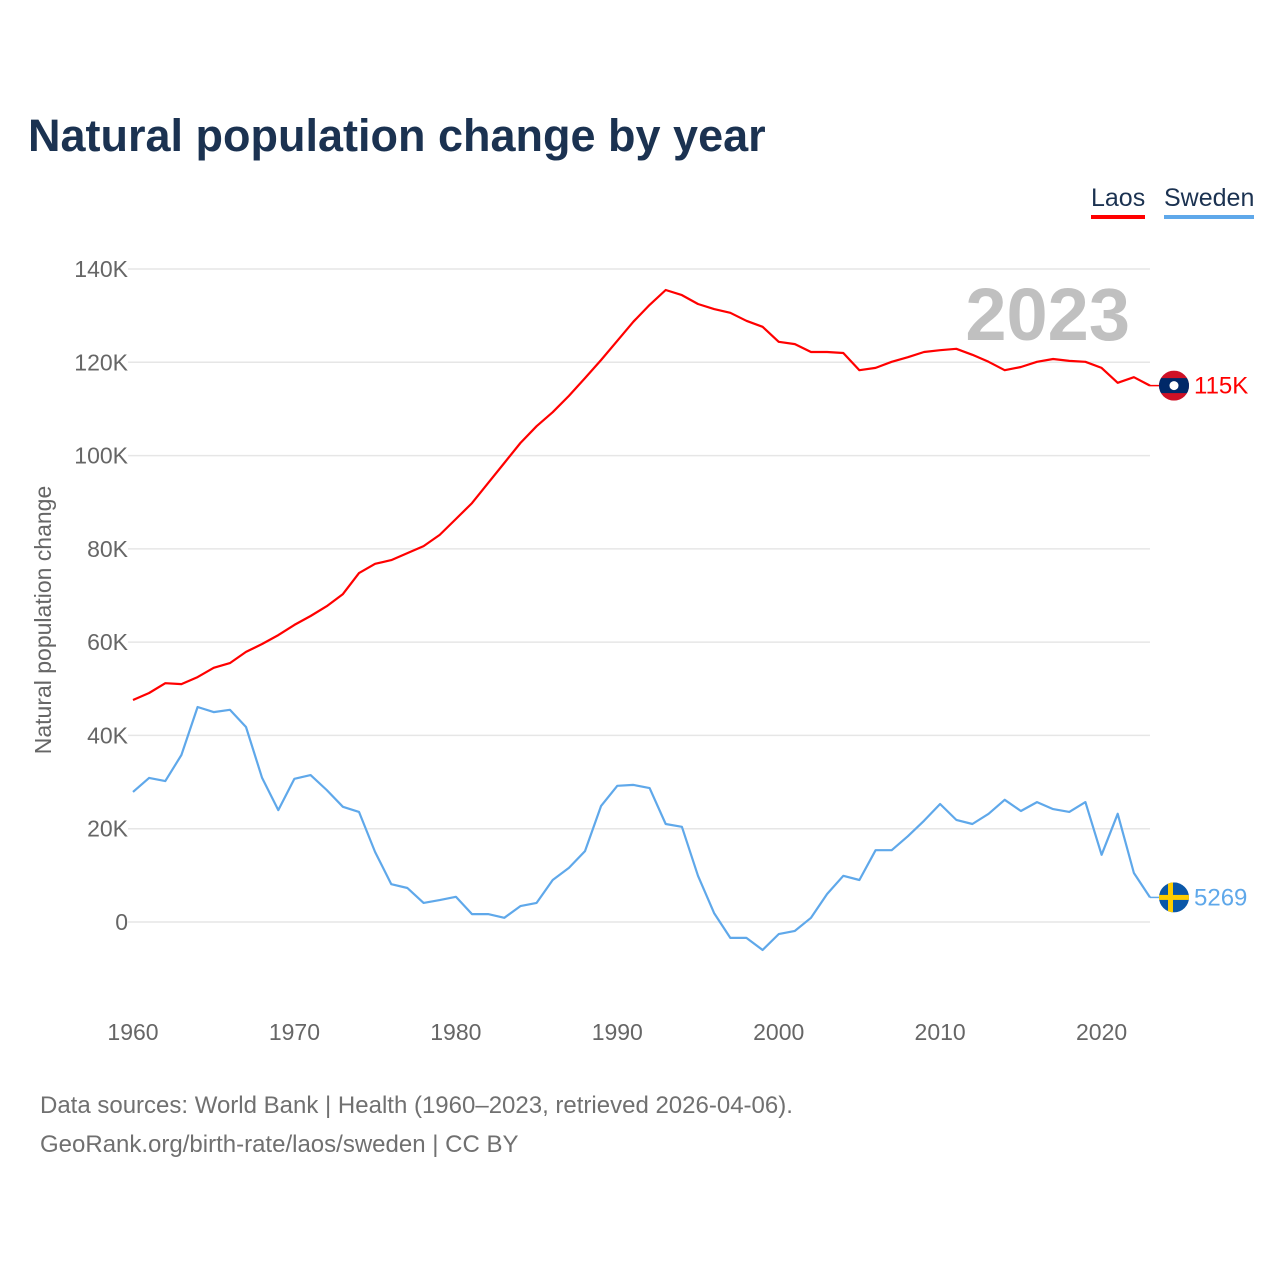 Image resolution: width=1280 pixels, height=1280 pixels. What do you see at coordinates (397, 135) in the screenshot?
I see `chart-title: Natural population change by year` at bounding box center [397, 135].